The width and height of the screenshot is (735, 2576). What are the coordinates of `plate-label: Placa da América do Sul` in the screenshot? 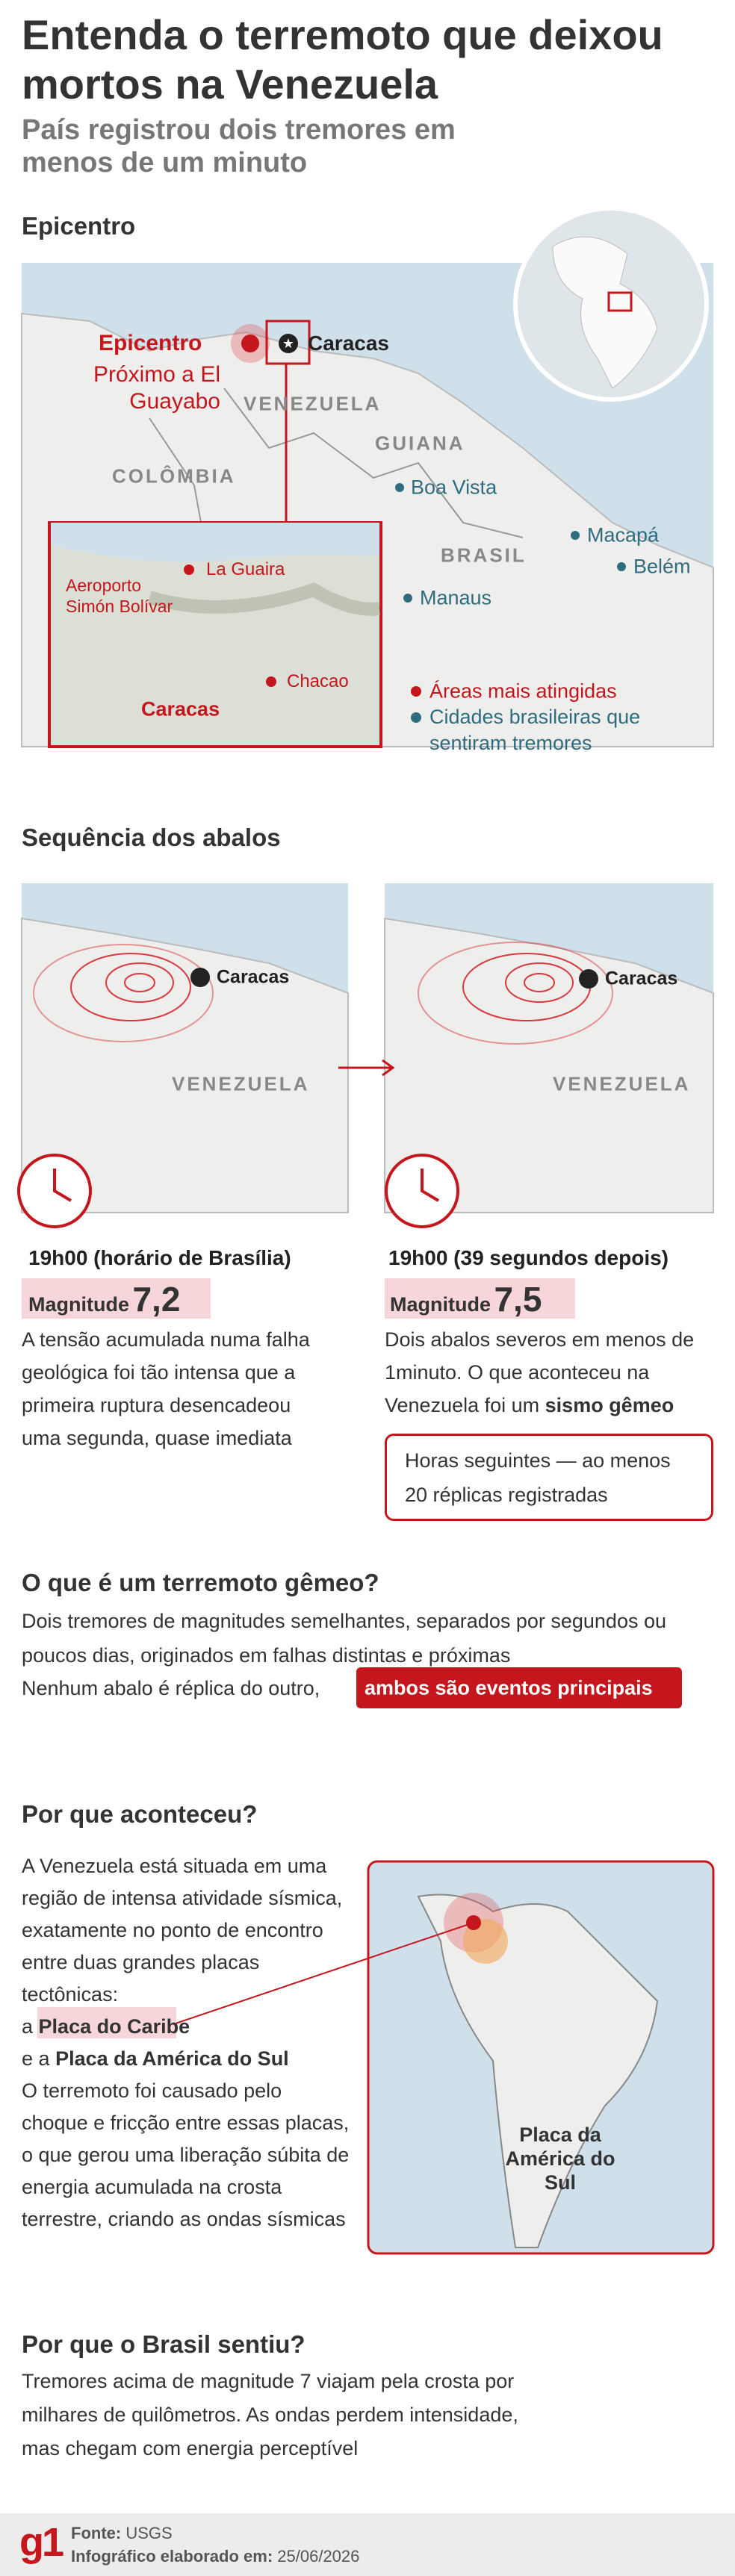 It's located at (560, 2159).